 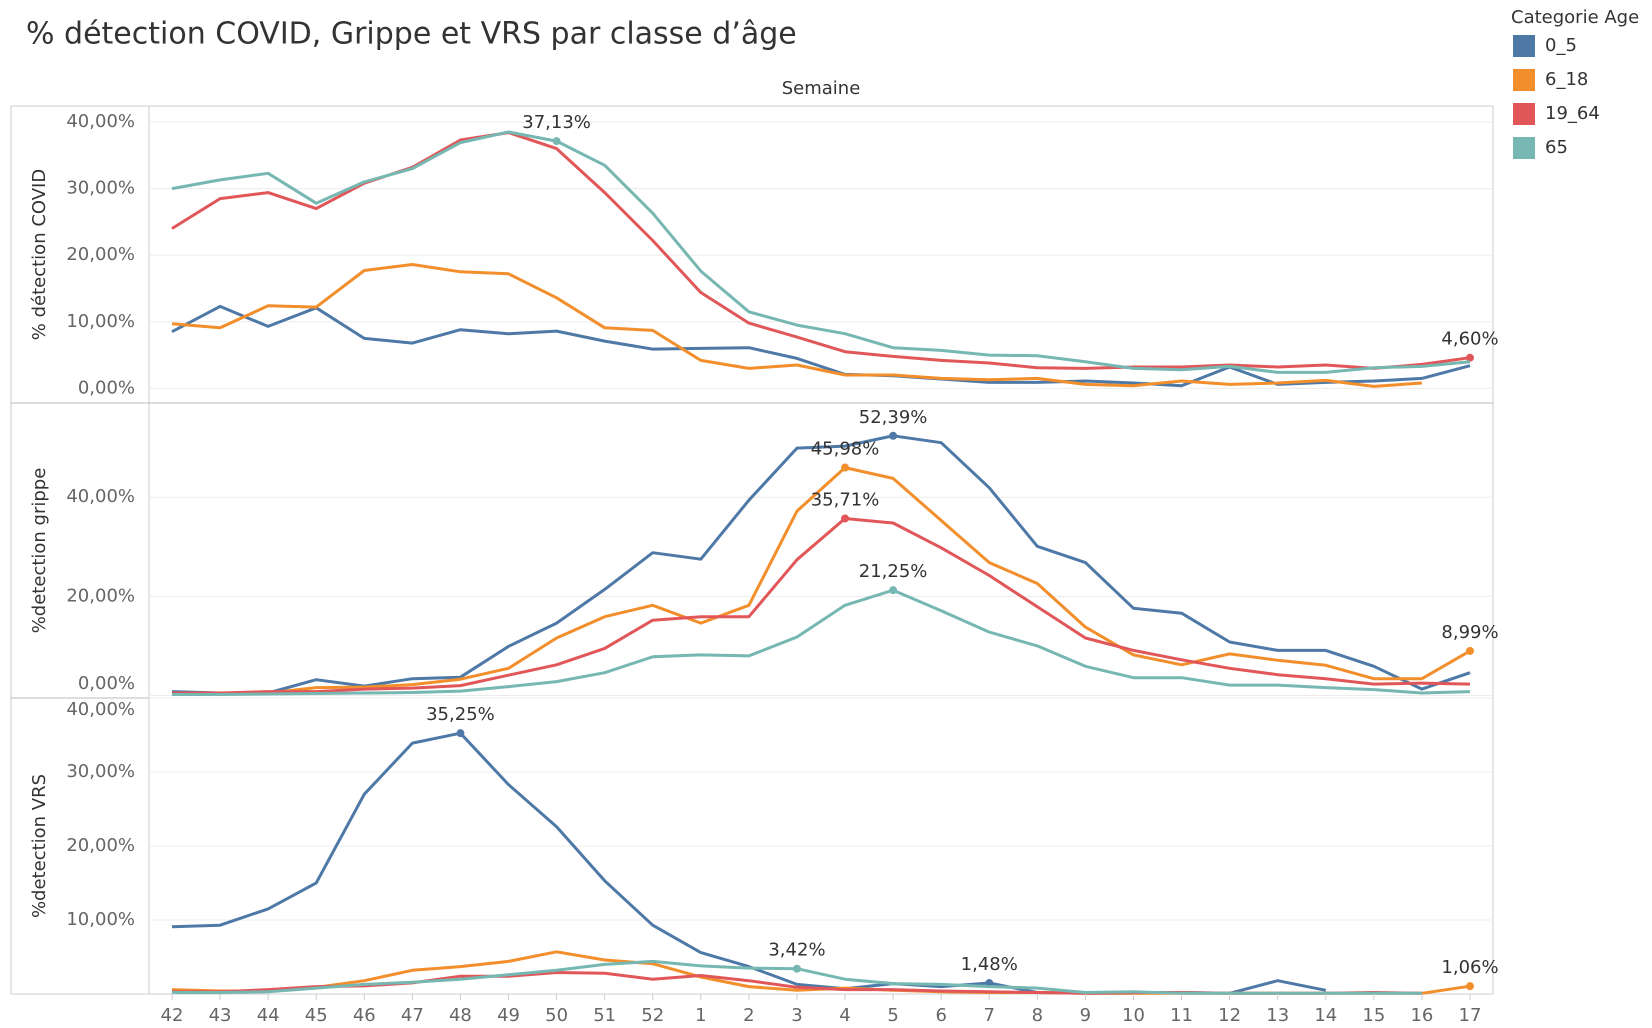 What do you see at coordinates (1566, 79) in the screenshot?
I see `legend-label: 6_18` at bounding box center [1566, 79].